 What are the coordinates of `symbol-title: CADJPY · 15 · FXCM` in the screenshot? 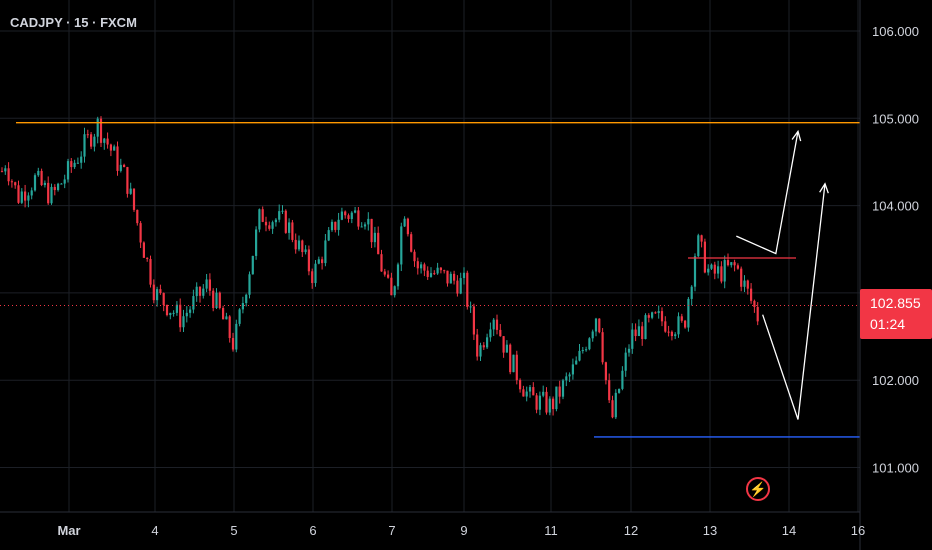 It's located at (73, 22).